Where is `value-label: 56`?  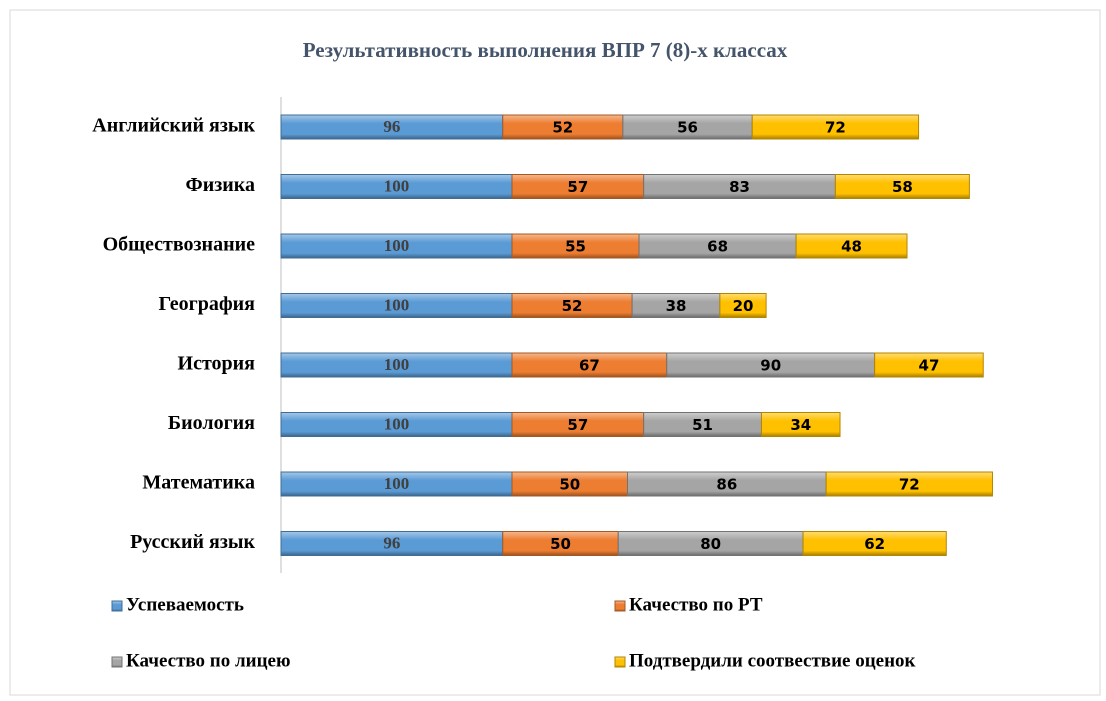 value-label: 56 is located at coordinates (687, 128).